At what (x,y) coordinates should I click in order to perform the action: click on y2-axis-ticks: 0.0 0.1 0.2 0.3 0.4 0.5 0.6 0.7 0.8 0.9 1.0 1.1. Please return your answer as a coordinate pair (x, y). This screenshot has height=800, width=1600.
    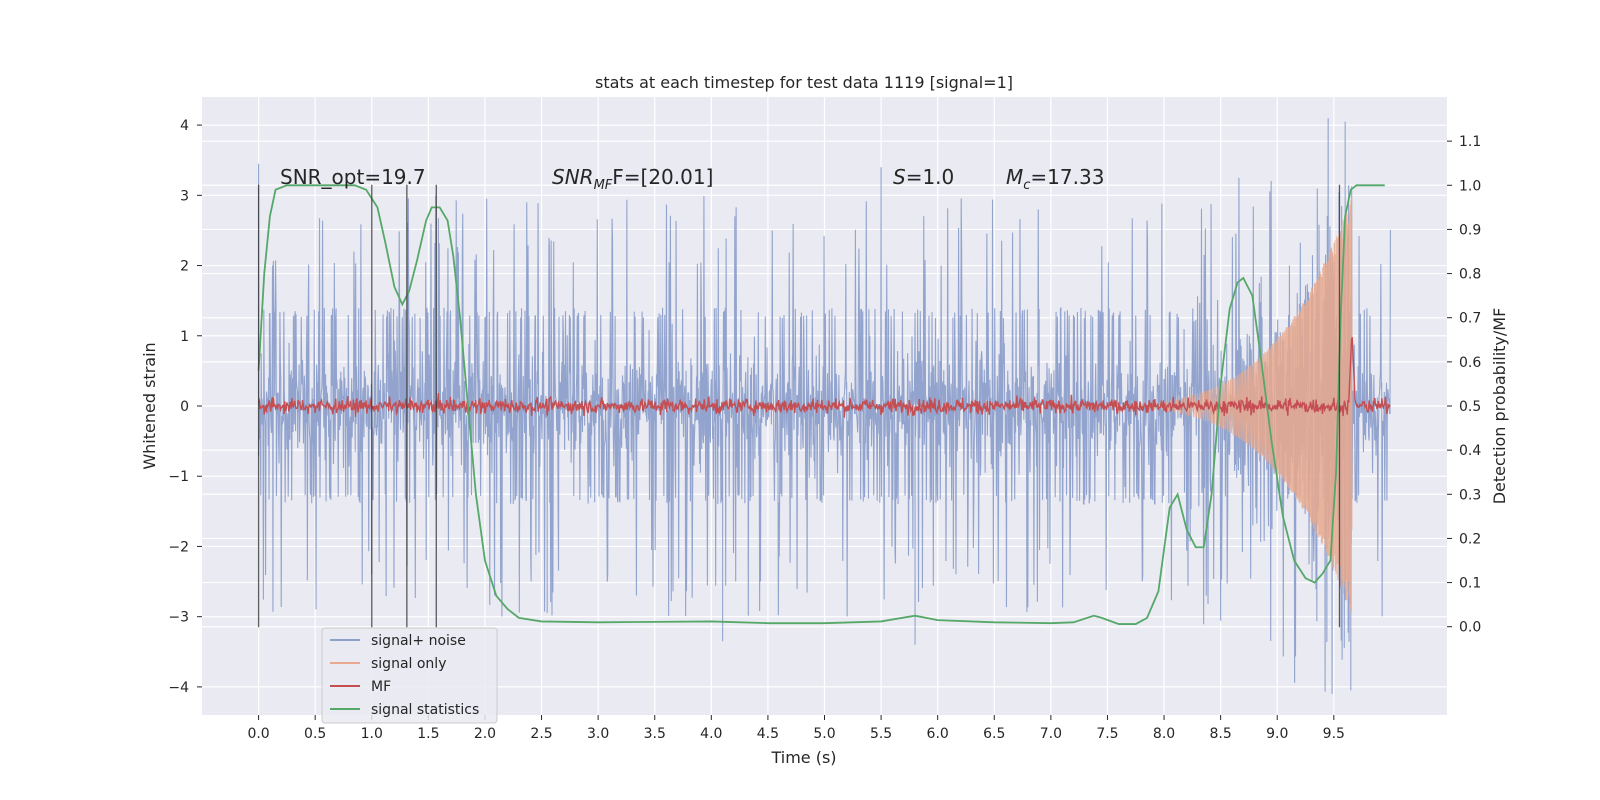
    Looking at the image, I should click on (1464, 385).